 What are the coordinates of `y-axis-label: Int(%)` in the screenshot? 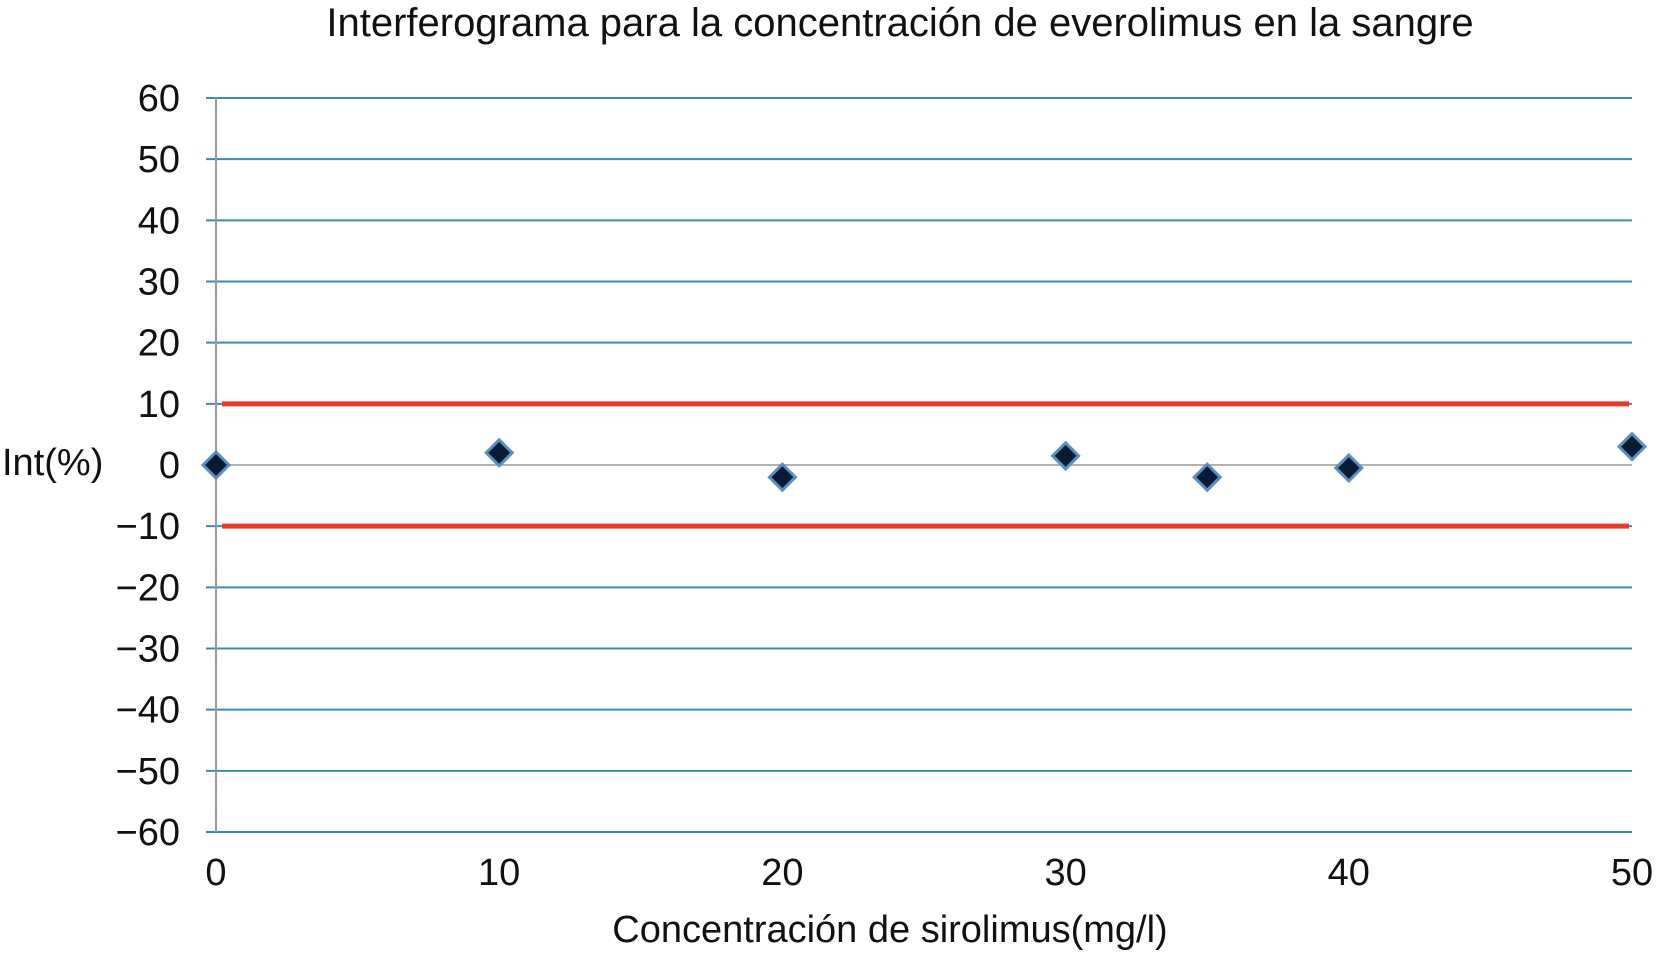 It's located at (52, 463).